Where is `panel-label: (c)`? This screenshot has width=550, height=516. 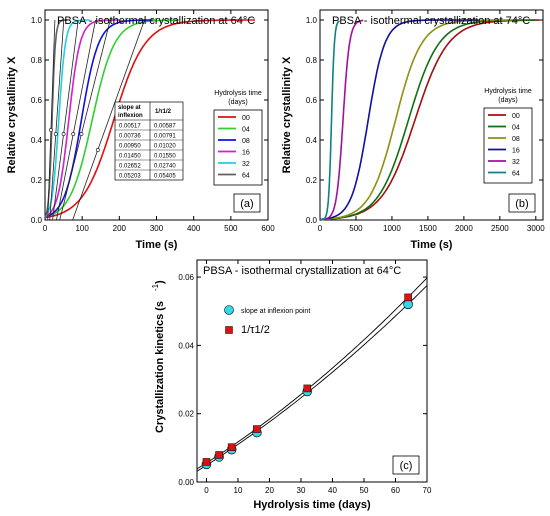
panel-label: (c) is located at coordinates (406, 466).